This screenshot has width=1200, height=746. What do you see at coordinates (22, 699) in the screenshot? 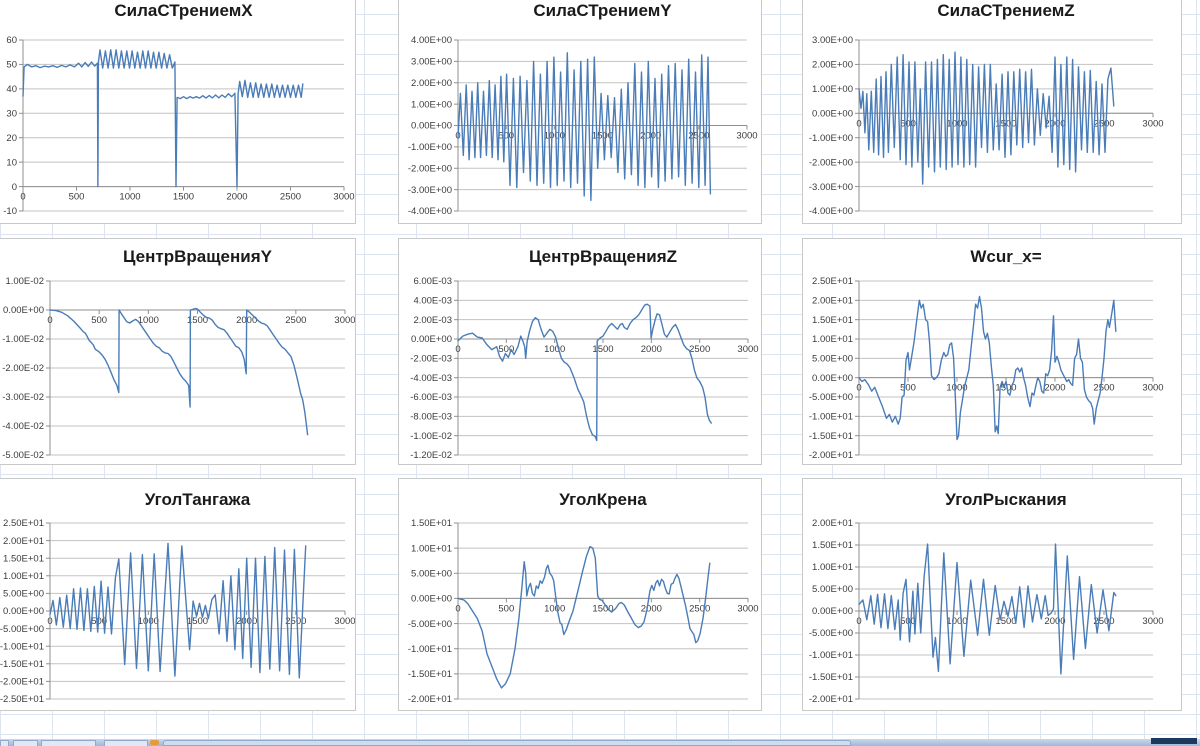
I see `y-tick-label: -2.50E+01` at bounding box center [22, 699].